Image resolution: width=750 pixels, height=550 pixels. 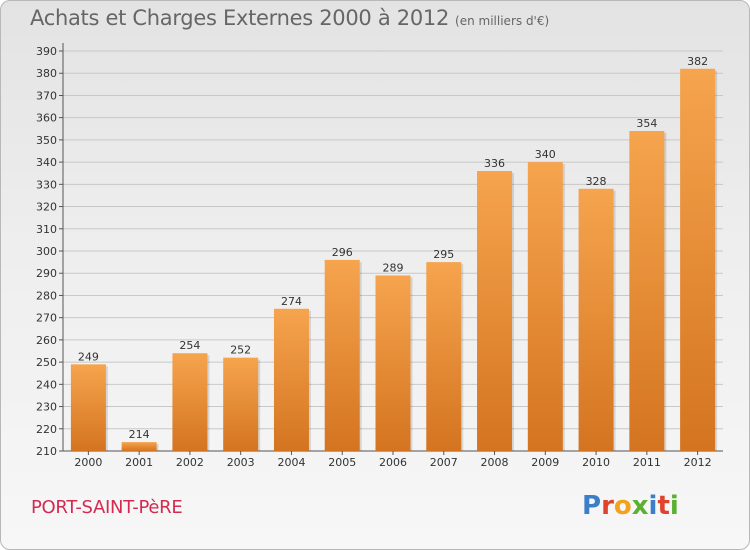 I want to click on value-label: 336, so click(x=494, y=163).